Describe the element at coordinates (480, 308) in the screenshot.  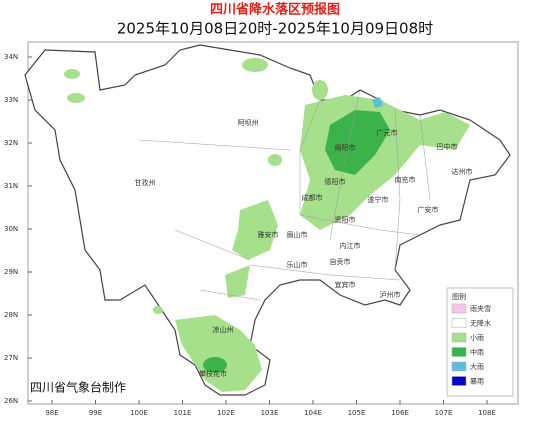
I see `legend-label: 雨夹雪` at that location.